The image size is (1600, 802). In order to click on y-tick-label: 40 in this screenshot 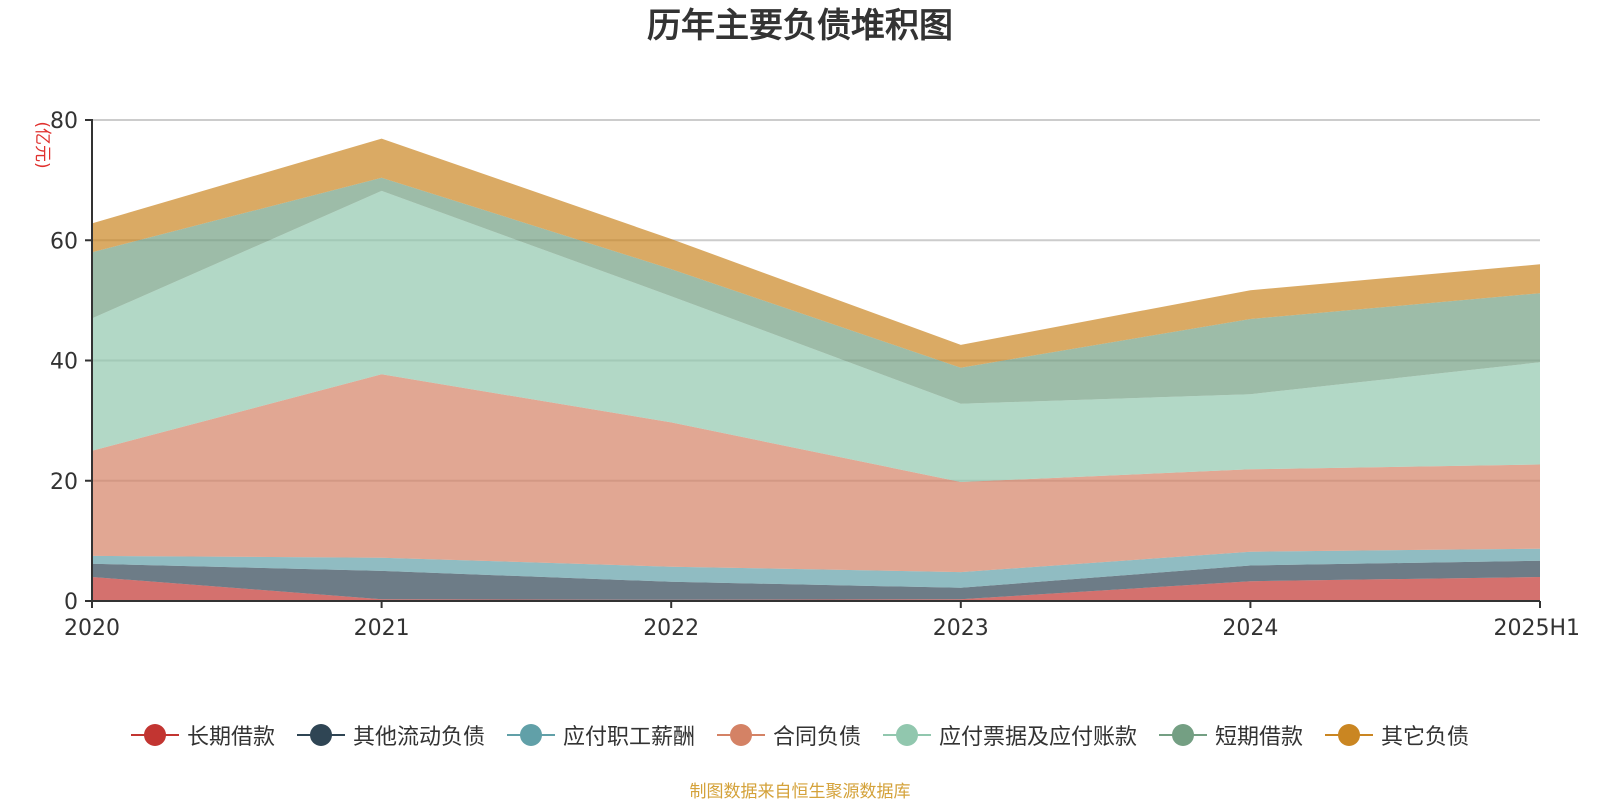, I will do `click(64, 362)`.